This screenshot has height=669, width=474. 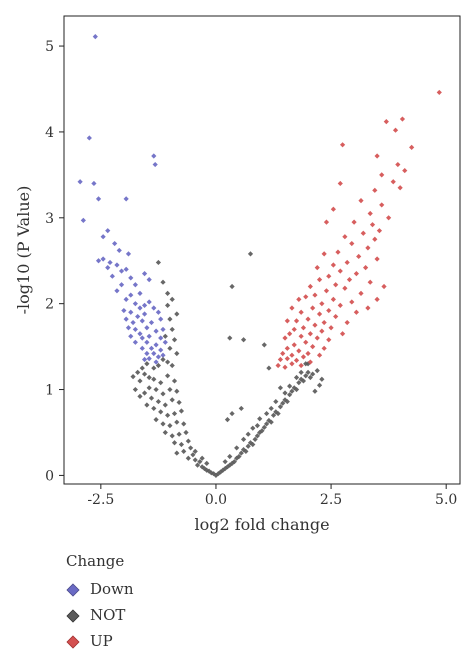 I want to click on y-tick-label: 2, so click(x=49, y=305).